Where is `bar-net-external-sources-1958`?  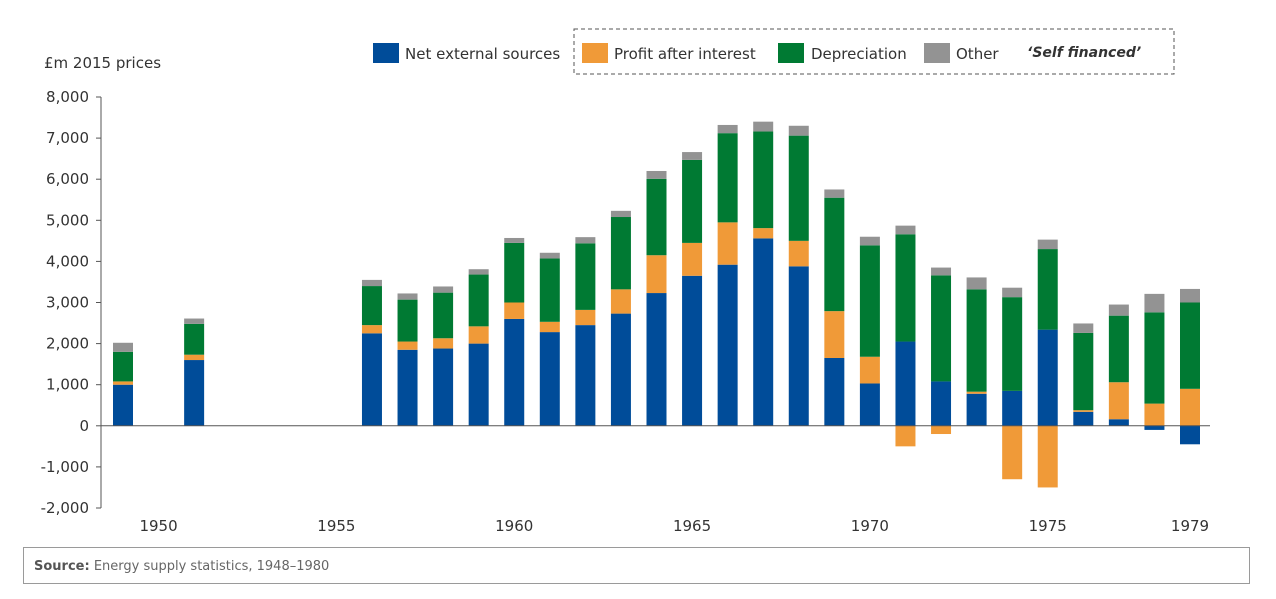
bar-net-external-sources-1958 is located at coordinates (443, 387).